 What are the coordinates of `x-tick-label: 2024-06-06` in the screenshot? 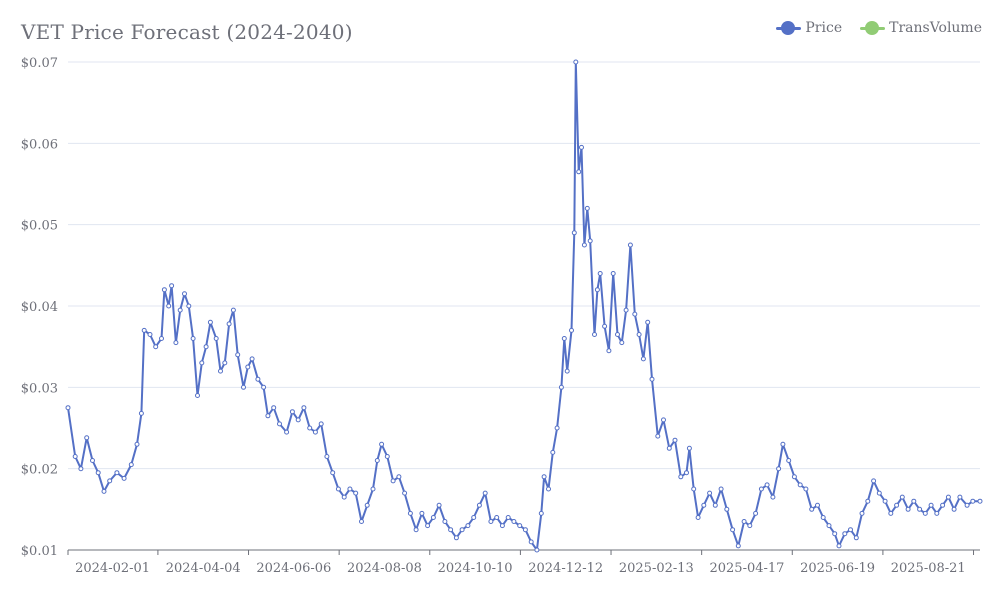 It's located at (293, 568).